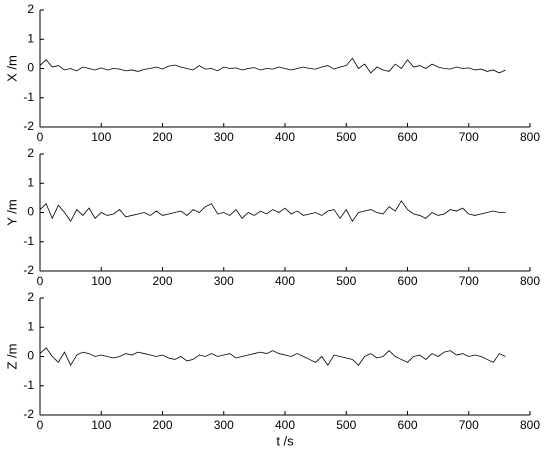  Describe the element at coordinates (11, 68) in the screenshot. I see `y-axis-label: X /m` at that location.